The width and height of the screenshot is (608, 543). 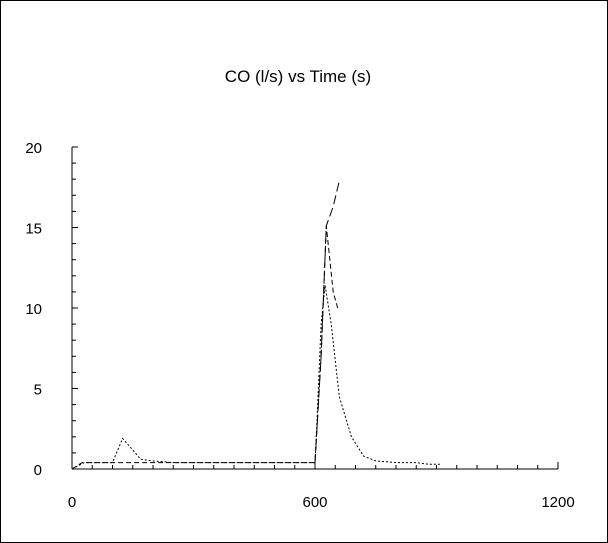 What do you see at coordinates (321, 486) in the screenshot?
I see `x-ticks: 0 600 1200` at bounding box center [321, 486].